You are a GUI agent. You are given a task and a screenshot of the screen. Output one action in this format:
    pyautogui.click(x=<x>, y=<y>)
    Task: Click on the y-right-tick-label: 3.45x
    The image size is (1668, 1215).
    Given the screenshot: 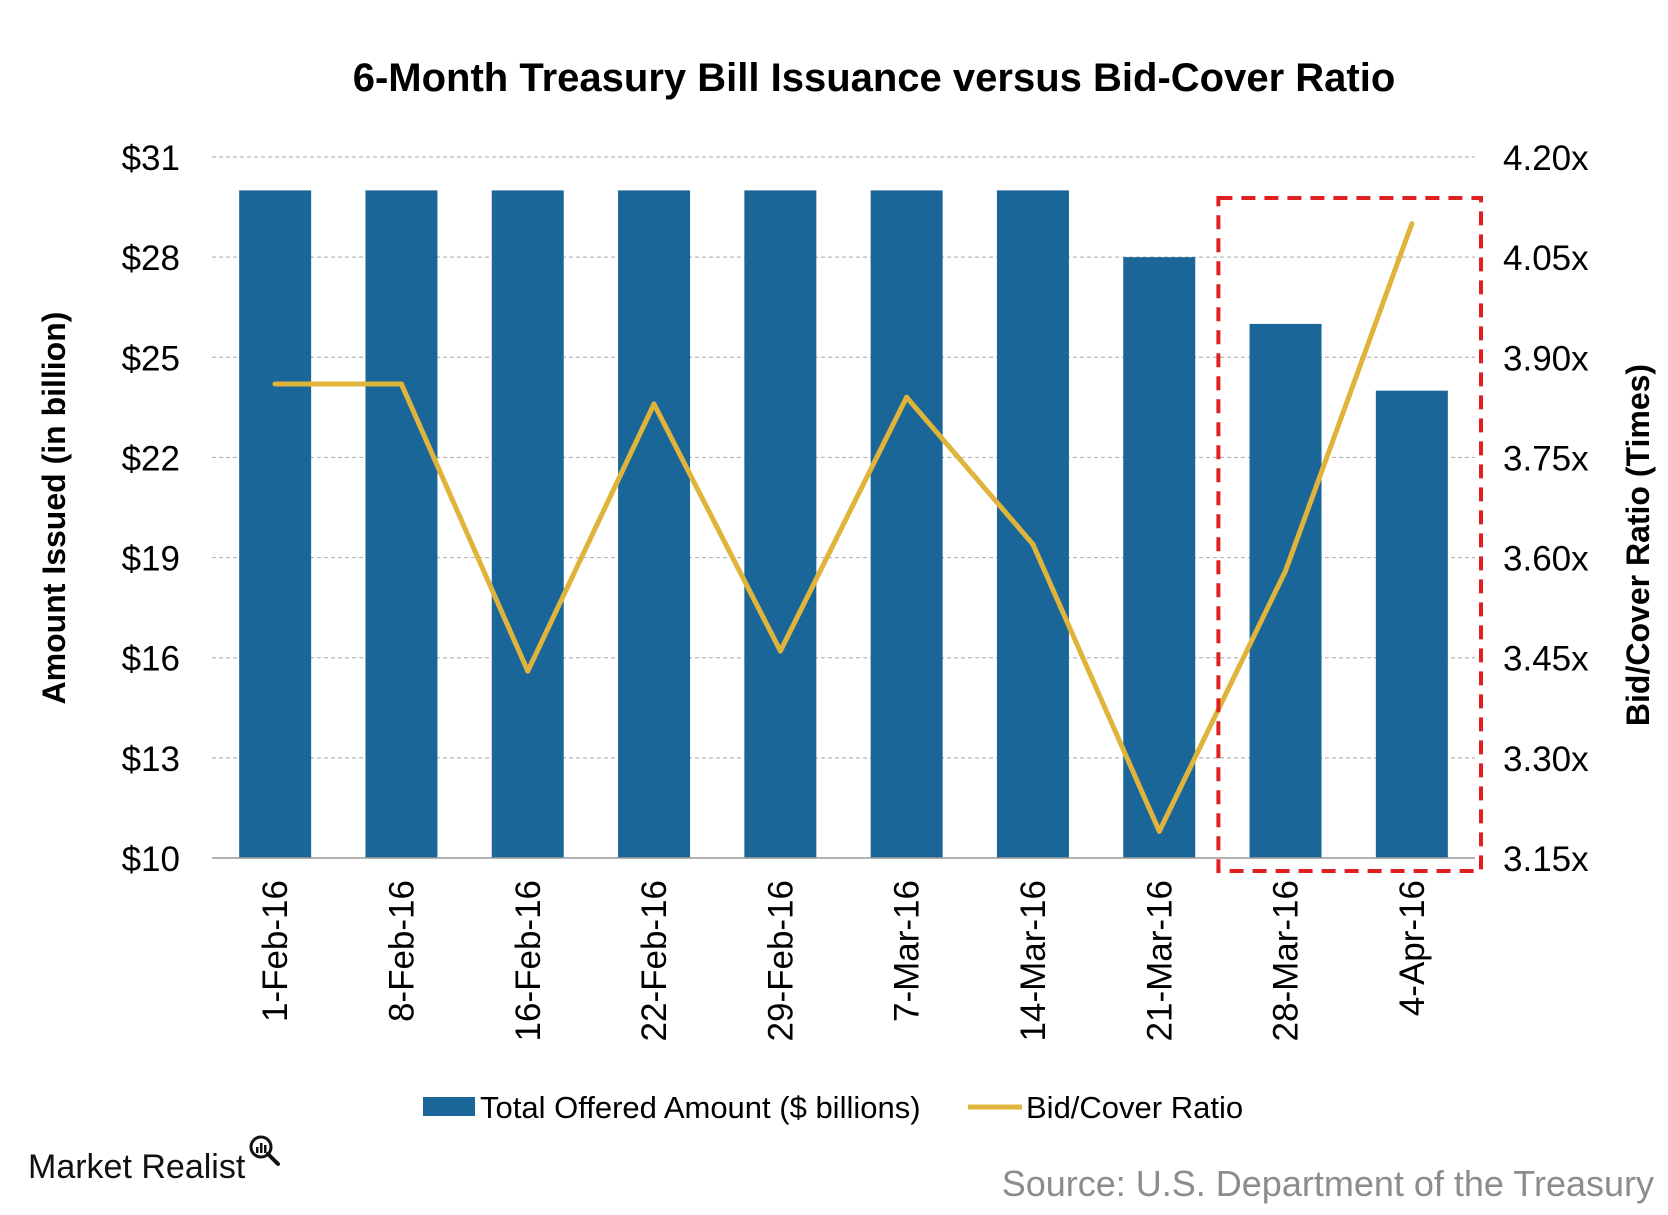 What is the action you would take?
    pyautogui.click(x=1546, y=659)
    